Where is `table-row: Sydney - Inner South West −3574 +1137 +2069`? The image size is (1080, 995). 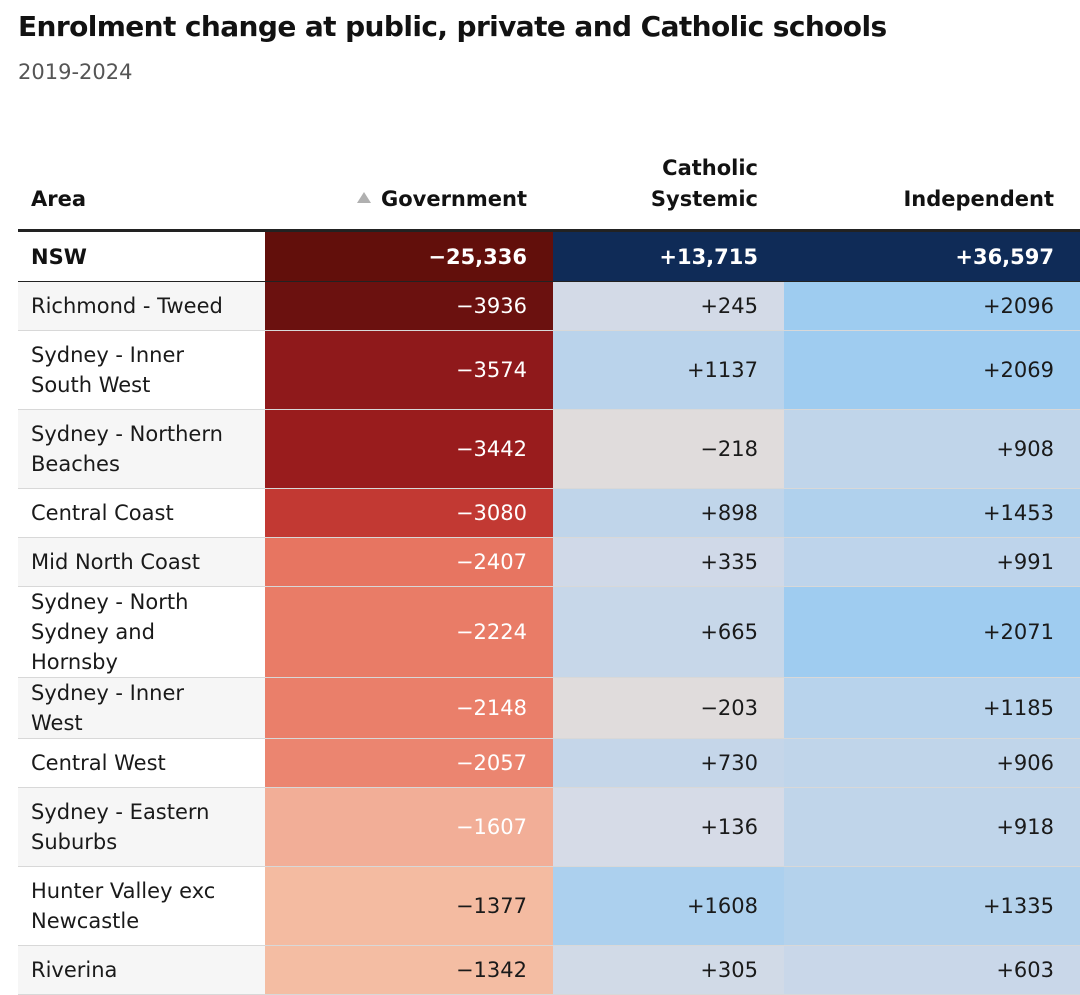 table-row: Sydney - Inner South West −3574 +1137 +2069 is located at coordinates (549, 370).